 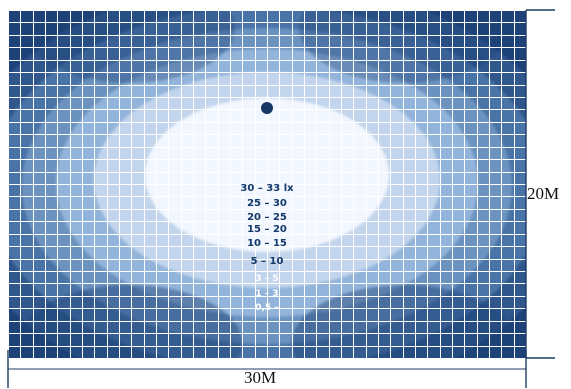 I want to click on illuminance-label-1: 30 – 33 lx, so click(x=267, y=188).